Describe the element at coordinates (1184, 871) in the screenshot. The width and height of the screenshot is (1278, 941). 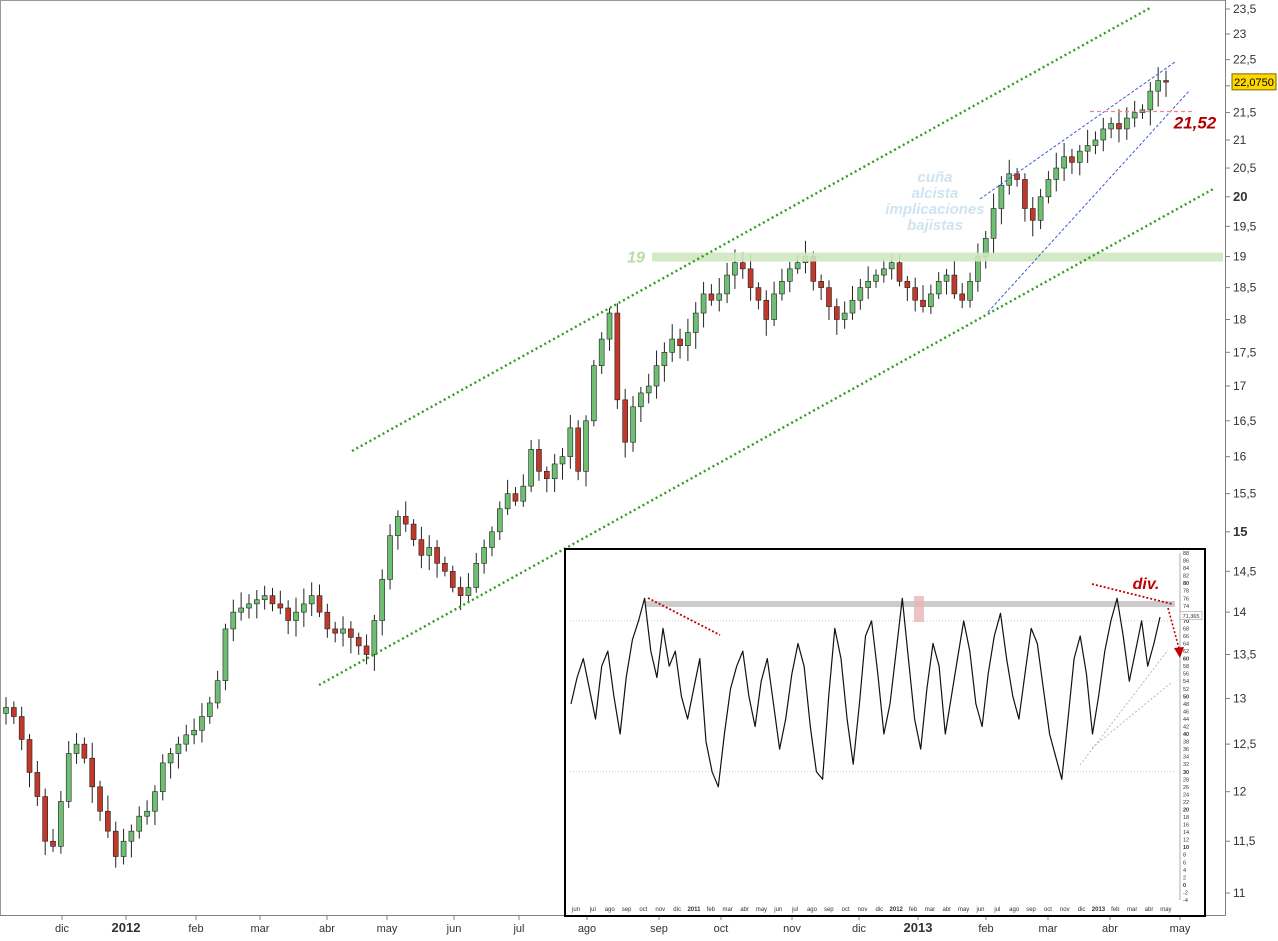
I see `inset-tick-label: 4` at that location.